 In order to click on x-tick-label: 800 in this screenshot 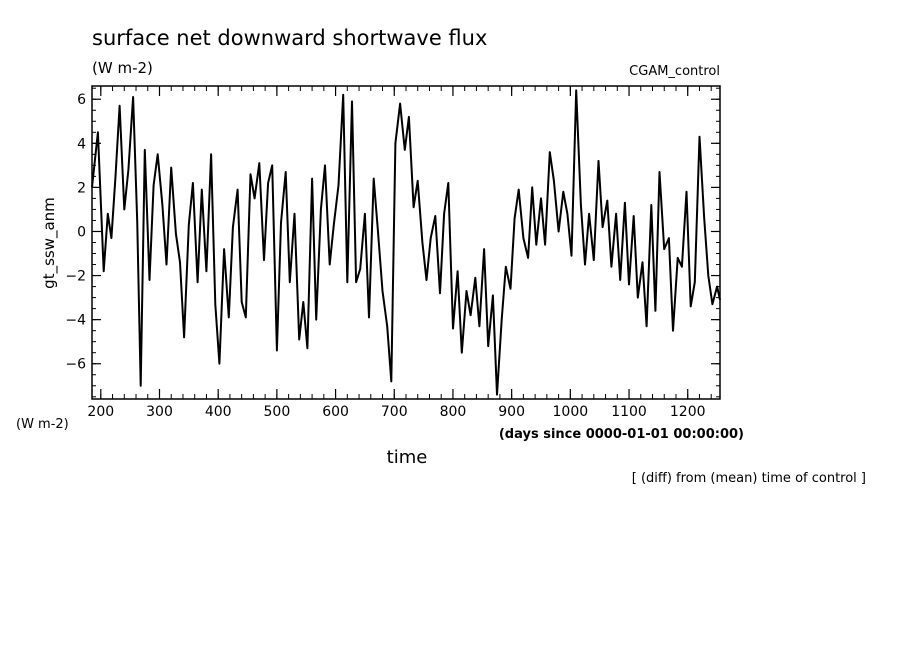, I will do `click(453, 412)`.